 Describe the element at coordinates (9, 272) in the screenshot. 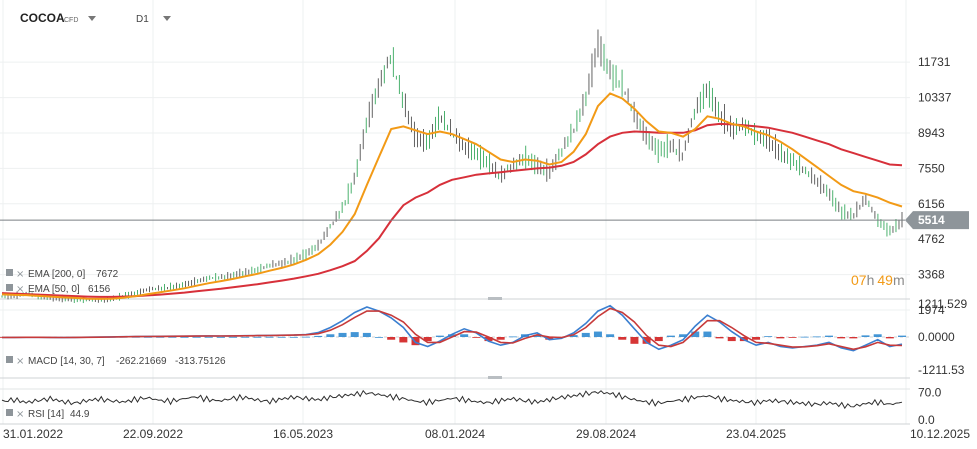

I see `legend-ema200-settings-icon` at that location.